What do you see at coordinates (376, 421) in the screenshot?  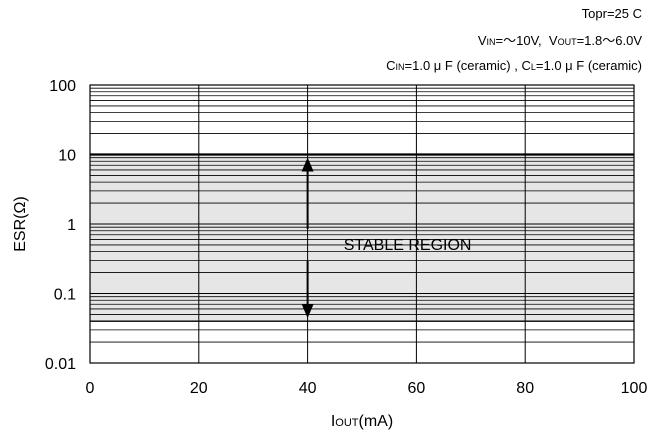 I see `x-axis-title-suffix: (mA)` at bounding box center [376, 421].